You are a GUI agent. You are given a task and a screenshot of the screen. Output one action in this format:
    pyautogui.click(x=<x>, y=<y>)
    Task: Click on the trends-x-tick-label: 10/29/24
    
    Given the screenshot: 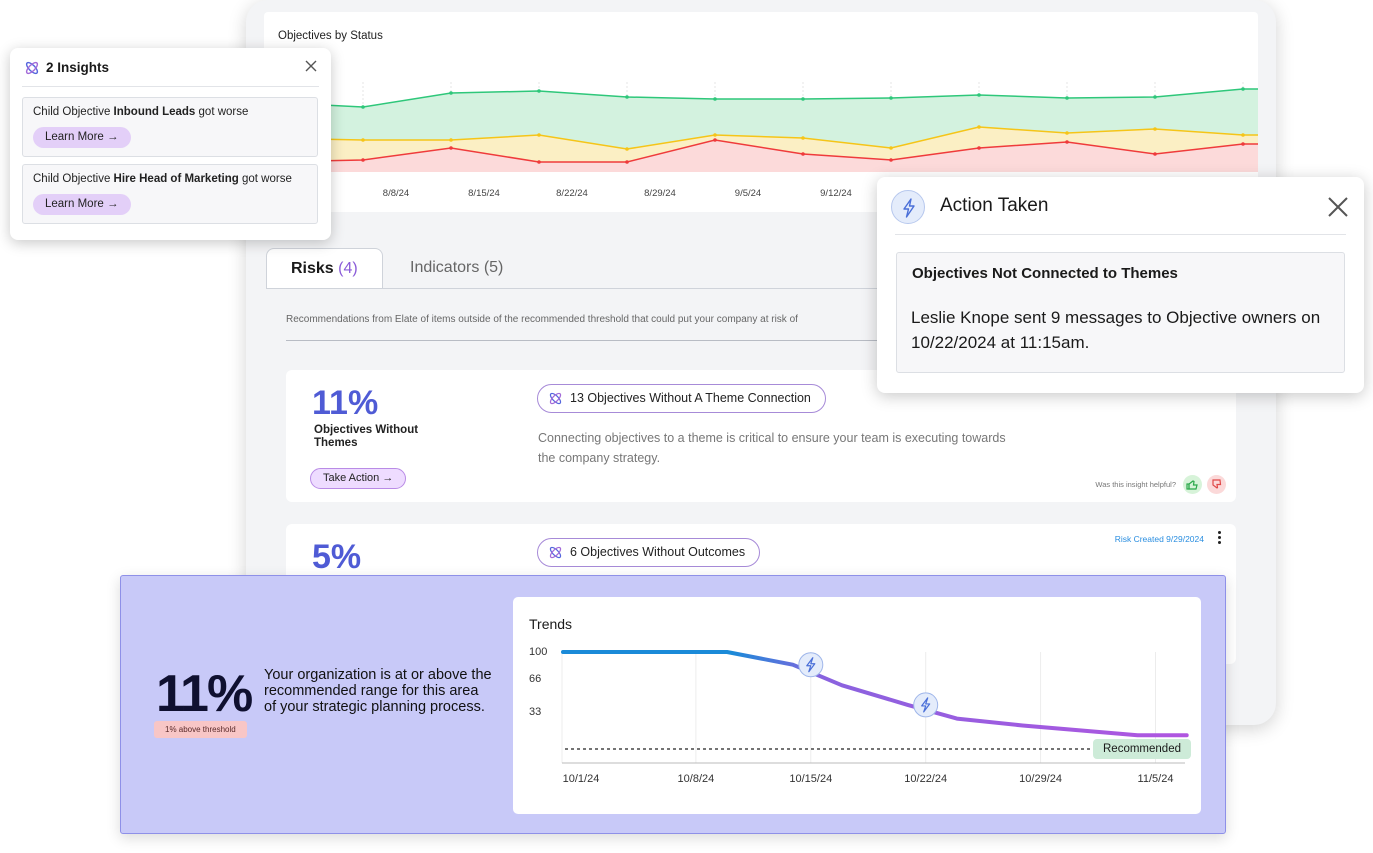 What is the action you would take?
    pyautogui.click(x=1040, y=779)
    